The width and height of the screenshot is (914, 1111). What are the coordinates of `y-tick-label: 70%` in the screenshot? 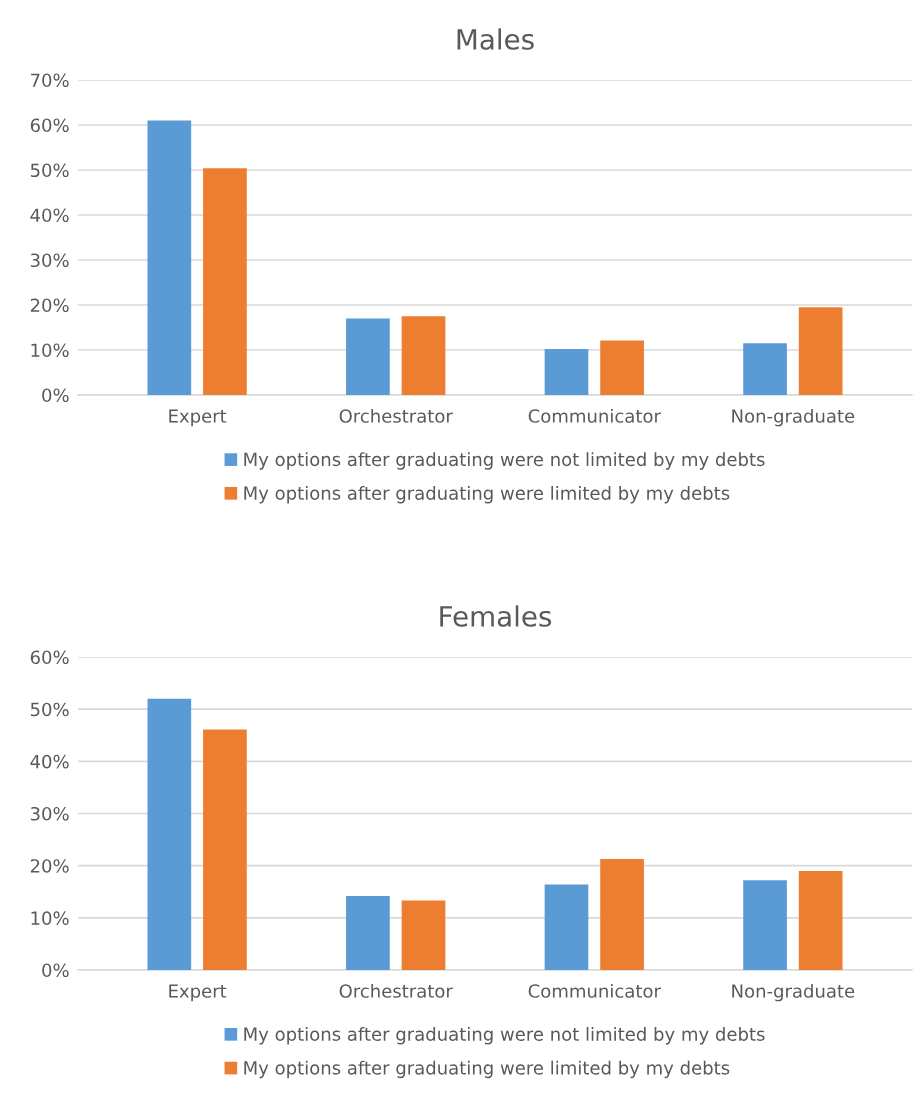 It's located at (50, 80).